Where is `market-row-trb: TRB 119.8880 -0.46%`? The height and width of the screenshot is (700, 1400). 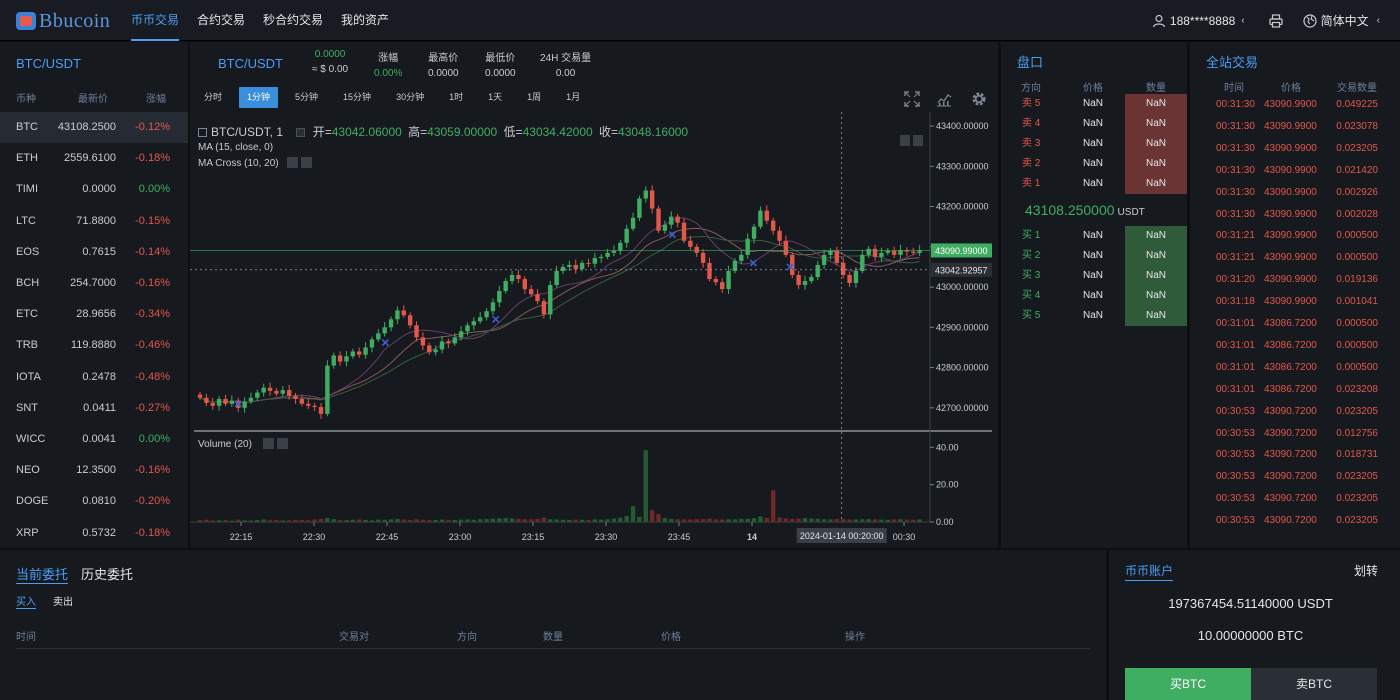
market-row-trb: TRB 119.8880 -0.46% is located at coordinates (94, 345).